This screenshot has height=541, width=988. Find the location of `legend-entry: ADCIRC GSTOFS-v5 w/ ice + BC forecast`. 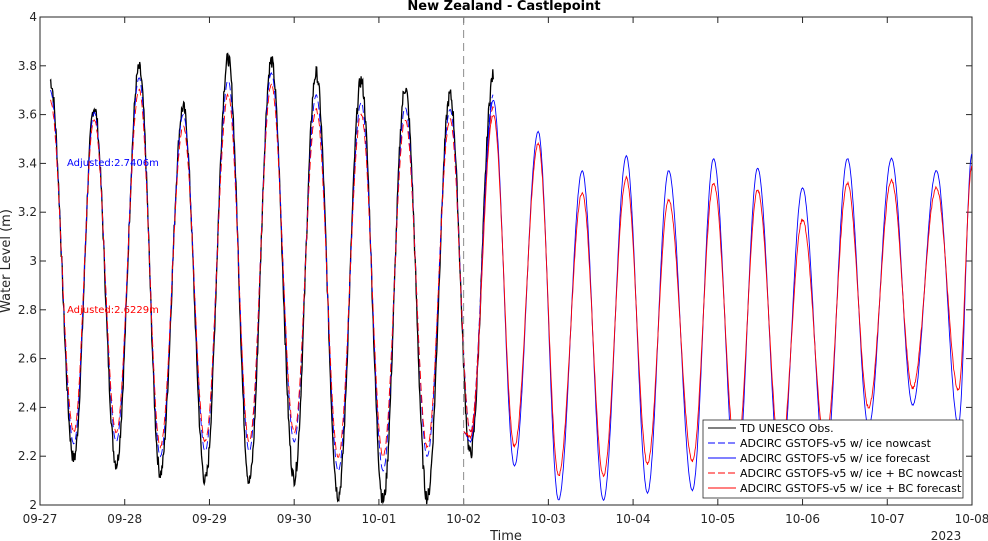

legend-entry: ADCIRC GSTOFS-v5 w/ ice + BC forecast is located at coordinates (851, 488).